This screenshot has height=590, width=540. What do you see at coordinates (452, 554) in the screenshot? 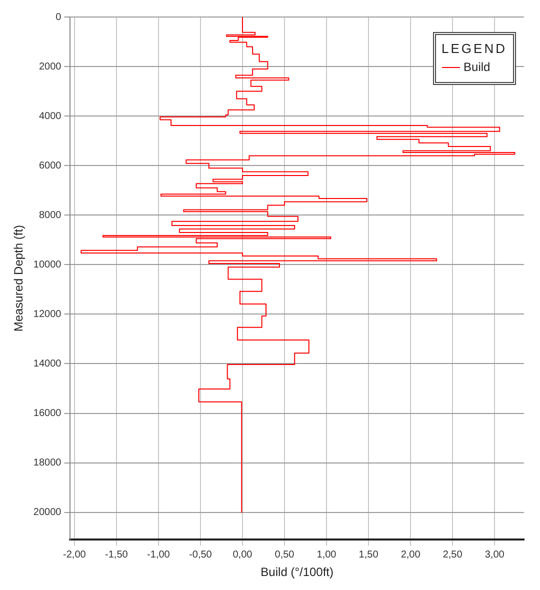
I see `x-tick-label: 2,50` at bounding box center [452, 554].